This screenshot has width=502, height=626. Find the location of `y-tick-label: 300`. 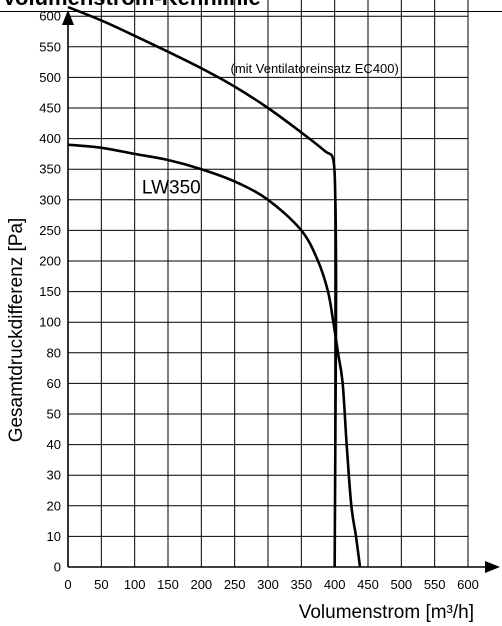

y-tick-label: 300 is located at coordinates (50, 199).